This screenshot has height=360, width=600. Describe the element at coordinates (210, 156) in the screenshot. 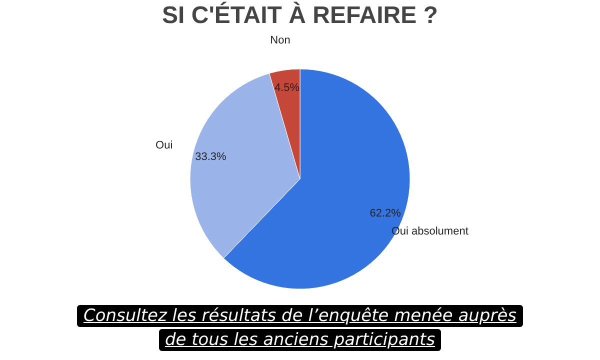

I see `data-label: 33.3%` at that location.